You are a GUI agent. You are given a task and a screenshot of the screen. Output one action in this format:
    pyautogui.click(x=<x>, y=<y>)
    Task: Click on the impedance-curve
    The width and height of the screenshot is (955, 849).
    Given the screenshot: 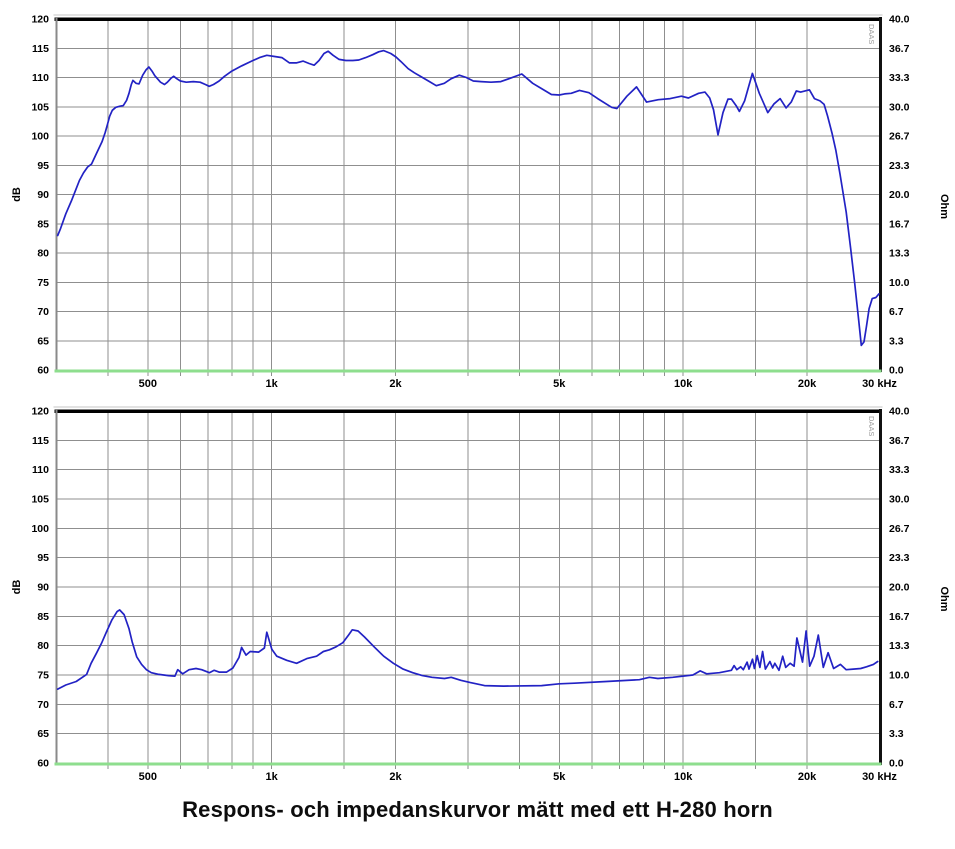 What is the action you would take?
    pyautogui.click(x=467, y=649)
    